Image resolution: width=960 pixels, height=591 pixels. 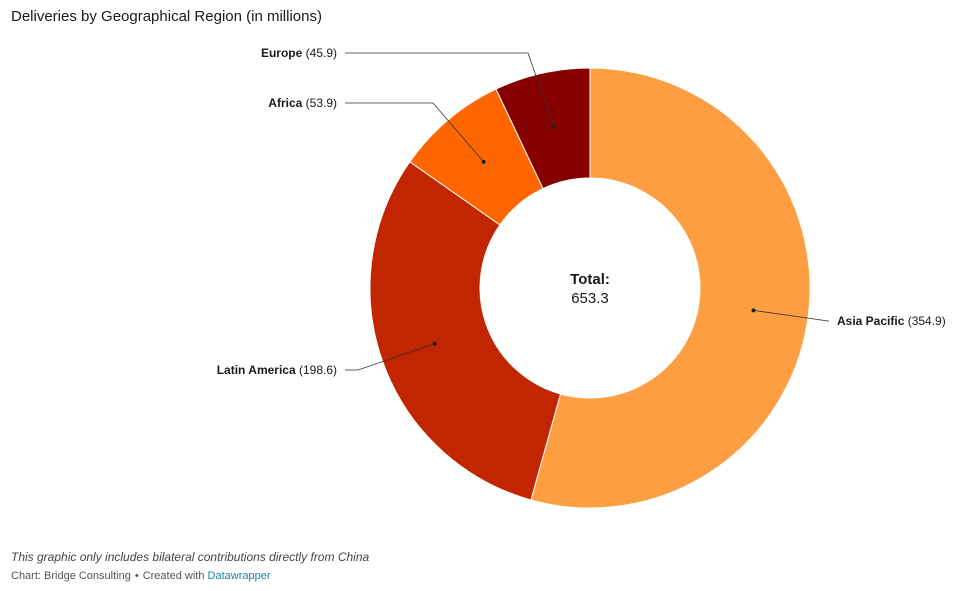 What do you see at coordinates (319, 53) in the screenshot?
I see `slice-label-value: (45.9)` at bounding box center [319, 53].